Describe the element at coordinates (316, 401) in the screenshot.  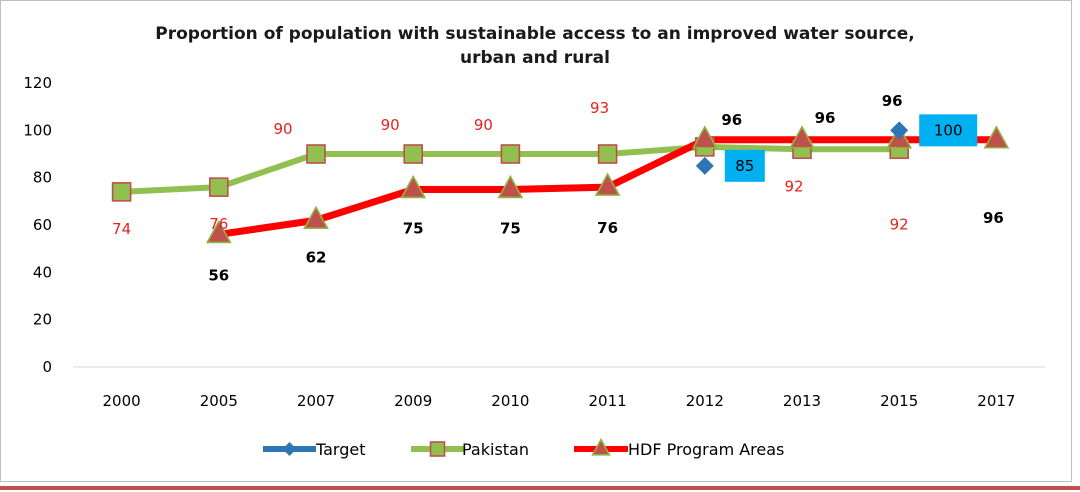
I see `x-tick-label: 2007` at that location.